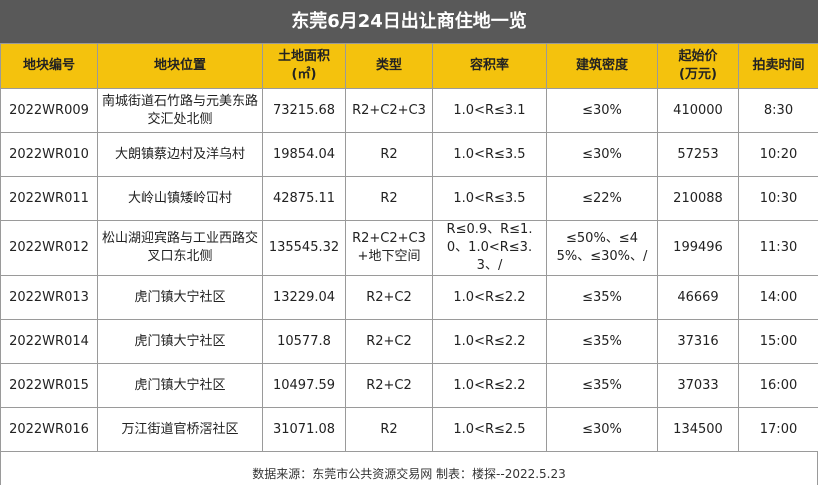  Describe the element at coordinates (698, 198) in the screenshot. I see `table-cell: 210088` at that location.